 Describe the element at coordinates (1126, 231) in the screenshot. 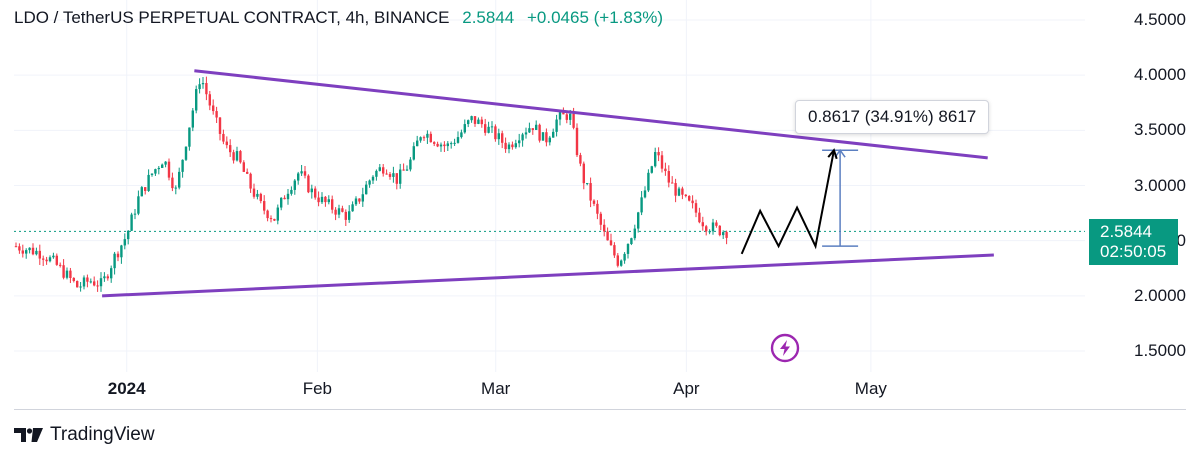

I see `badge-price: 2.5844` at that location.